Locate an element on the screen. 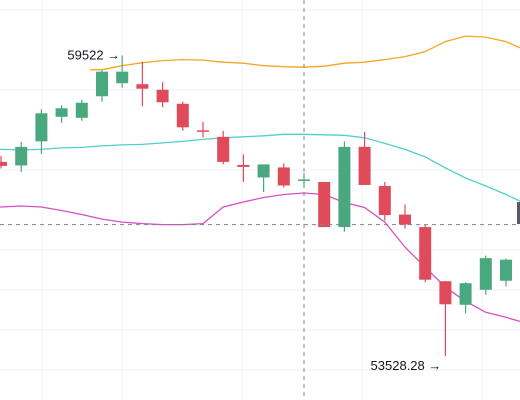  bollinger-upper-line is located at coordinates (304, 53).